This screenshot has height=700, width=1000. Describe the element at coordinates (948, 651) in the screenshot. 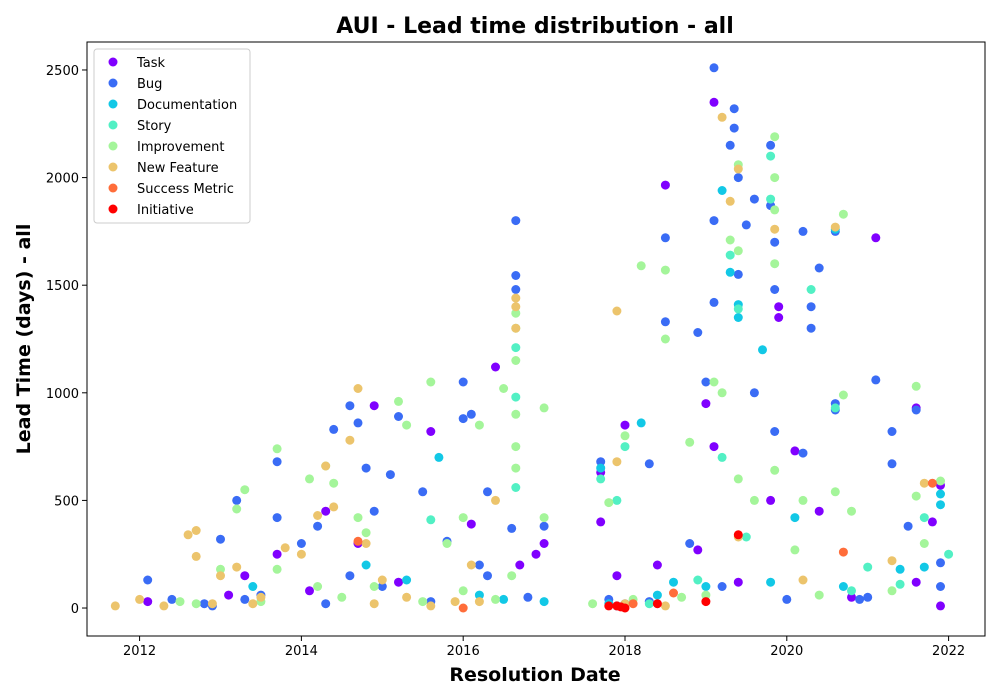

I see `x-tick-label: 2022` at that location.